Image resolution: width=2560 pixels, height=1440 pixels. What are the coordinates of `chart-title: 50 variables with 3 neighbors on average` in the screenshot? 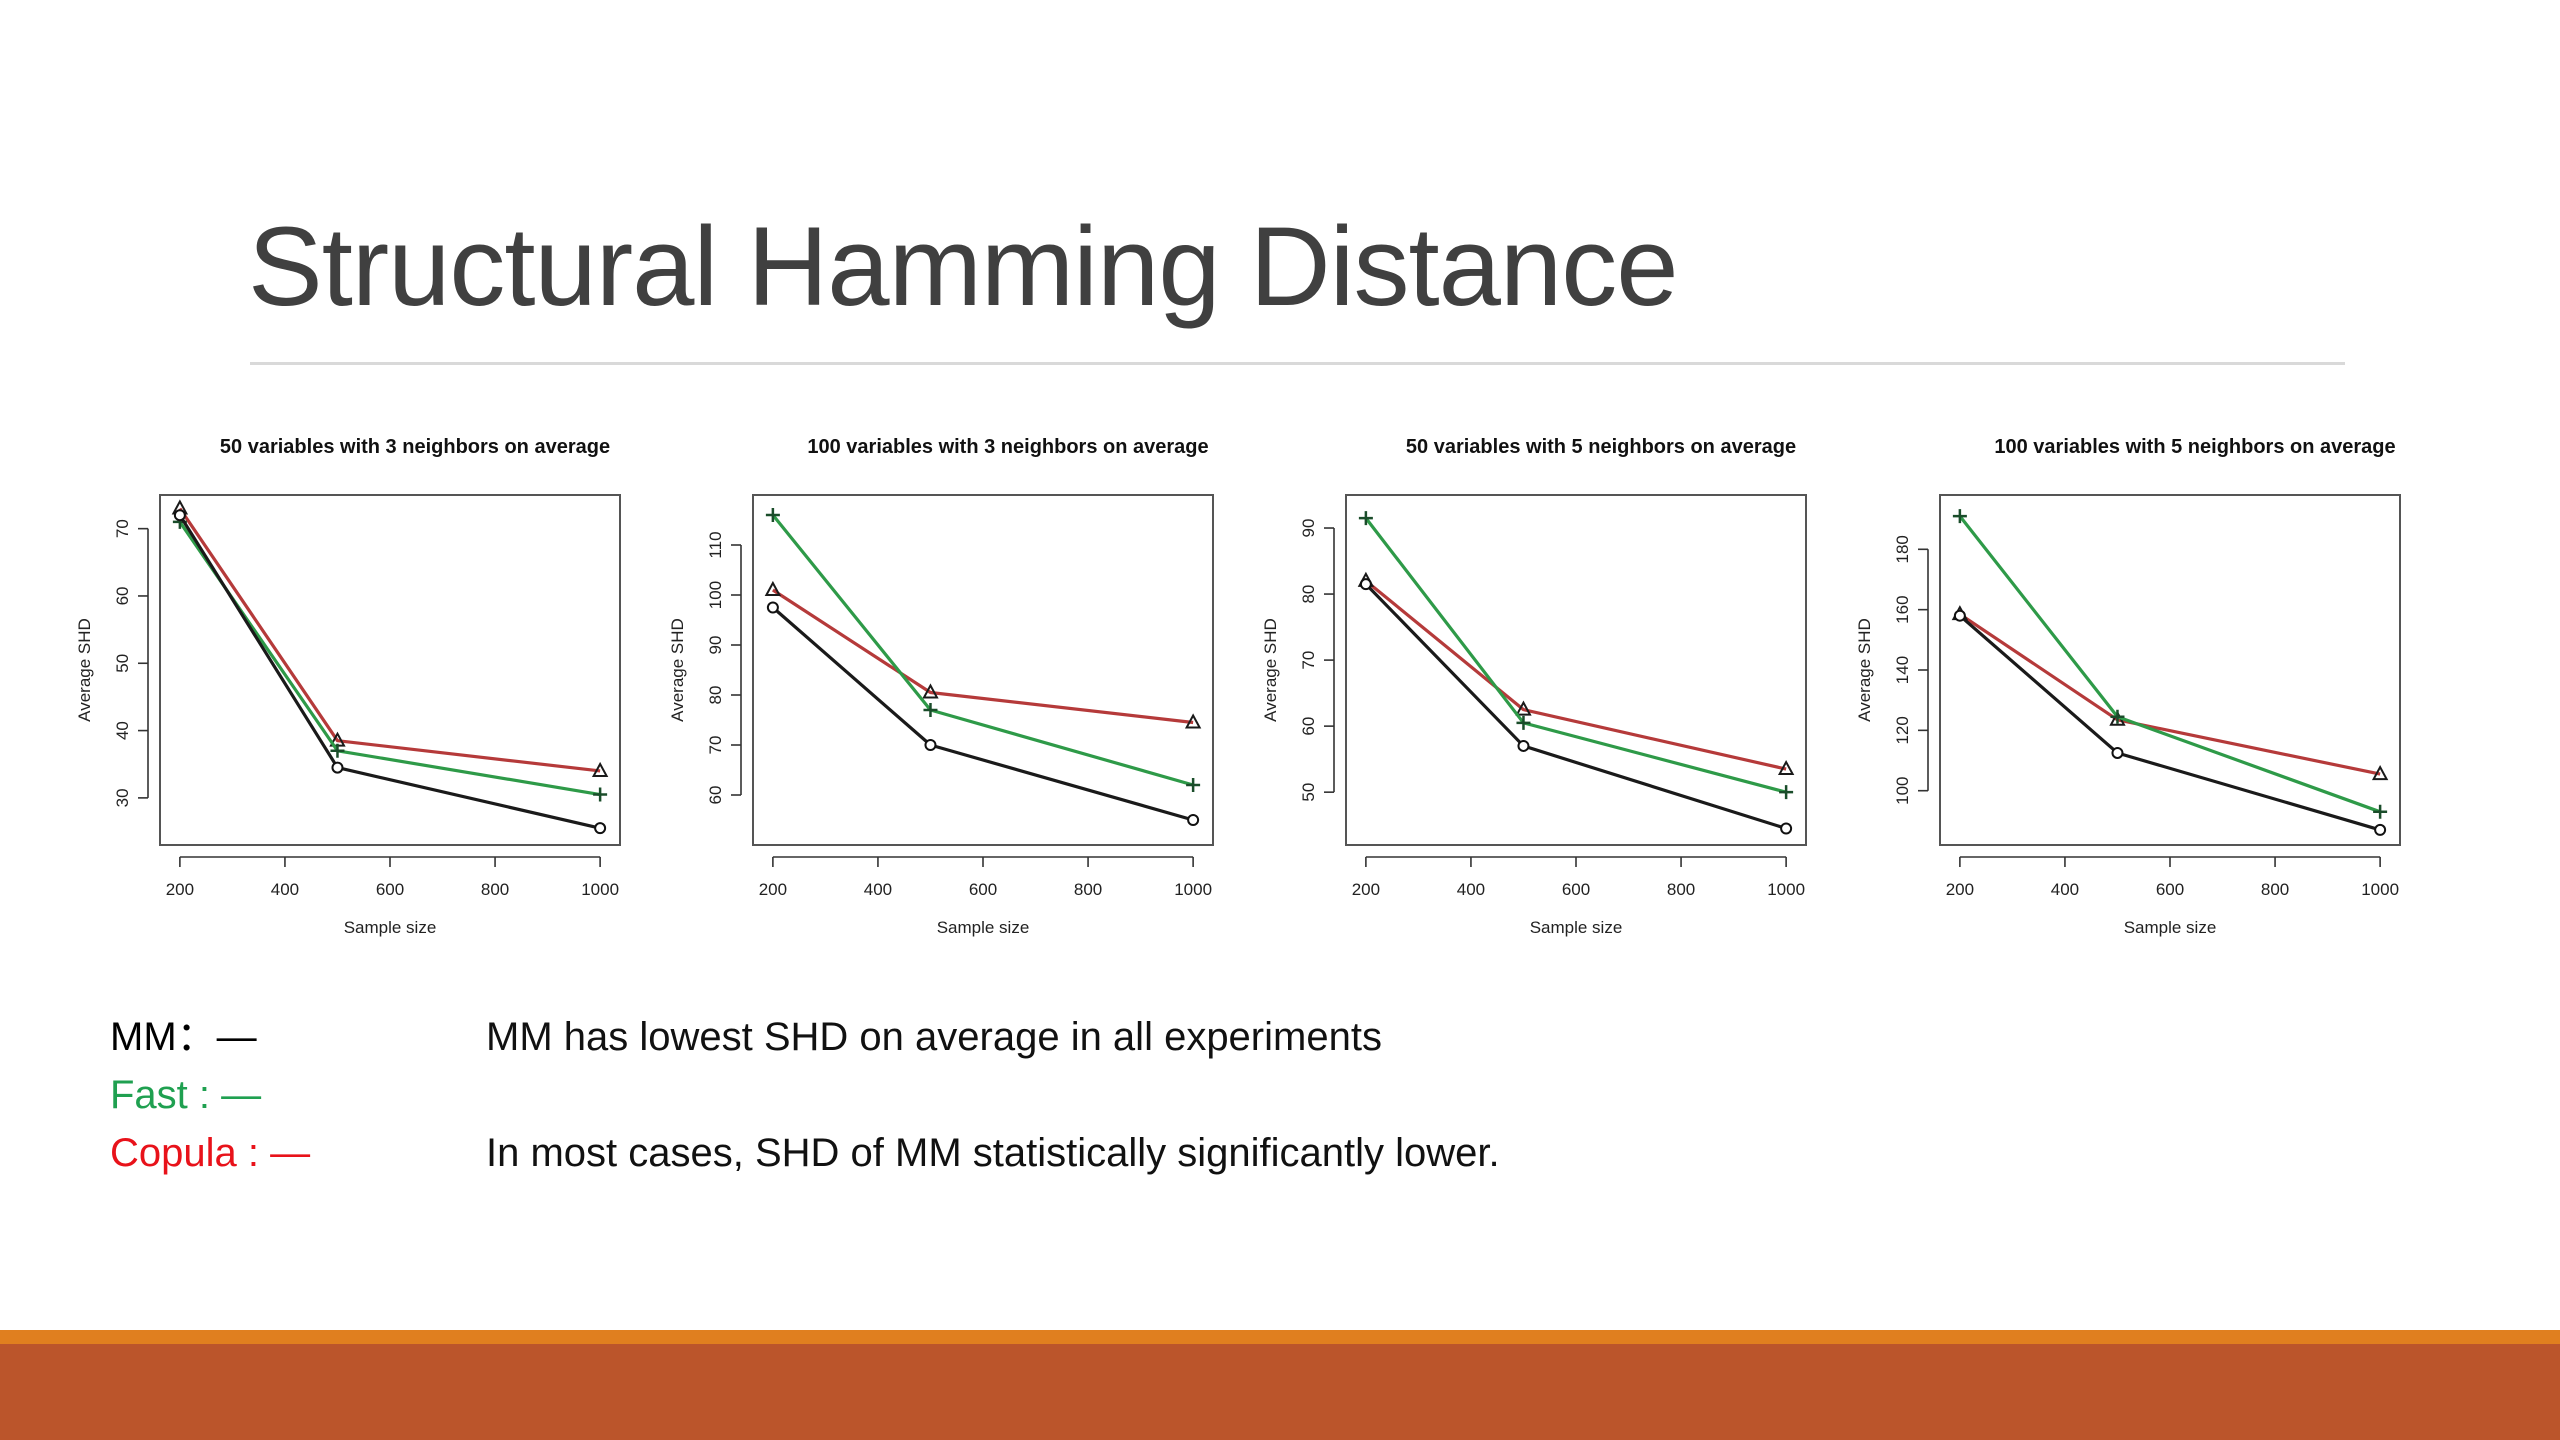 It's located at (415, 447).